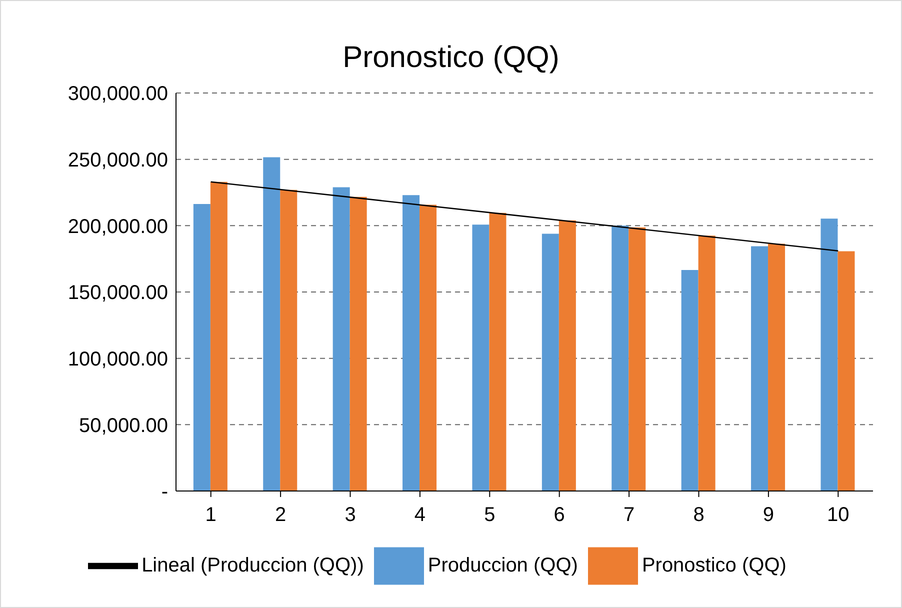  What do you see at coordinates (714, 565) in the screenshot?
I see `legend-label: Pronostico (QQ)` at bounding box center [714, 565].